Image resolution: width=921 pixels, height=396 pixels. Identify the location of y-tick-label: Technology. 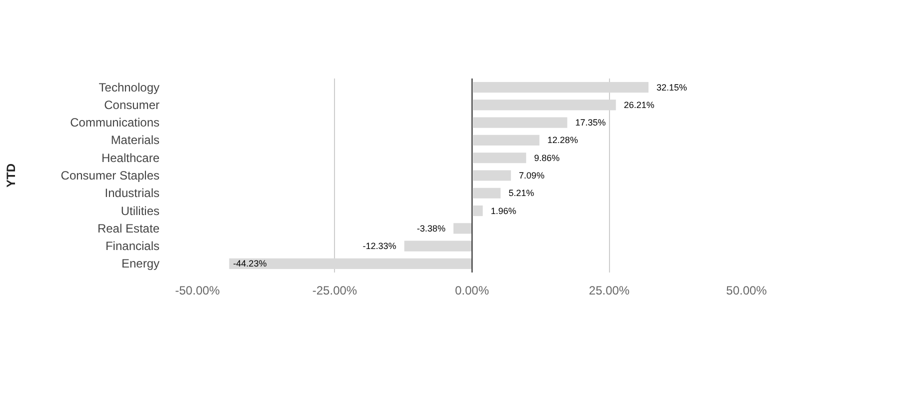
(129, 87).